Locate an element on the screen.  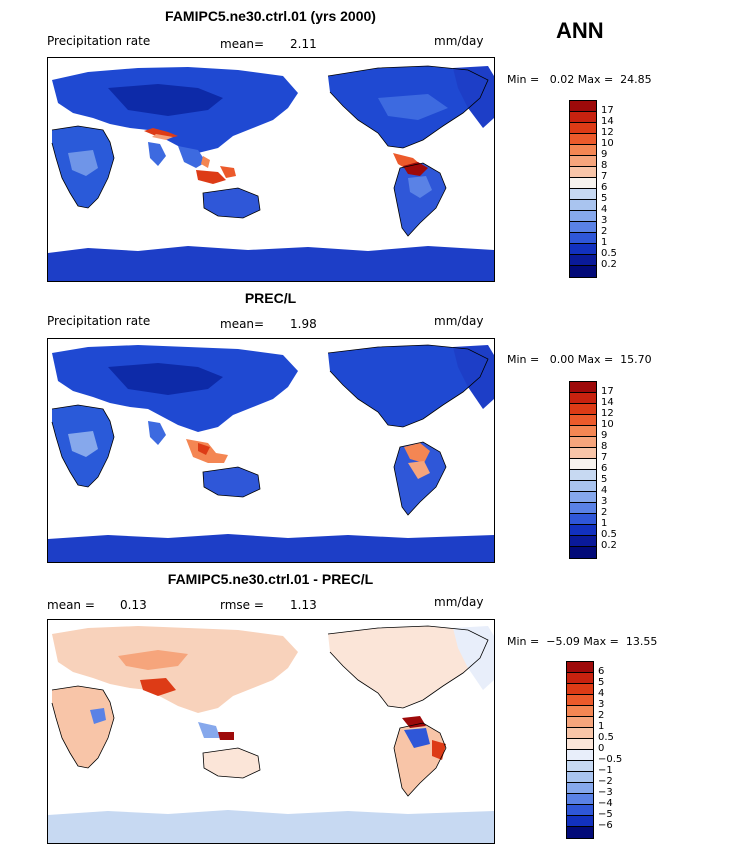
colorbar-level-label: −3 is located at coordinates (605, 792).